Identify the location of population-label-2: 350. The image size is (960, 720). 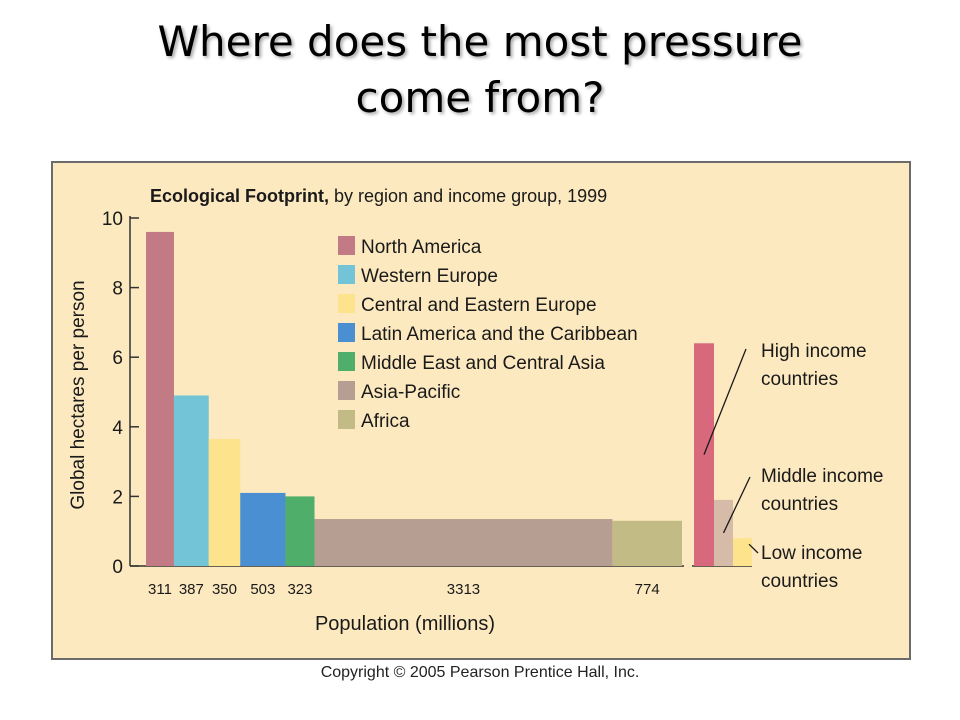
(224, 589).